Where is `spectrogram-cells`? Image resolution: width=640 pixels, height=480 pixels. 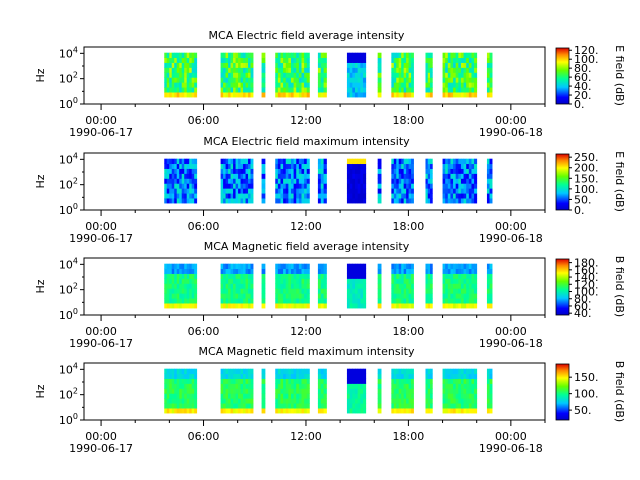 spectrogram-cells is located at coordinates (328, 286).